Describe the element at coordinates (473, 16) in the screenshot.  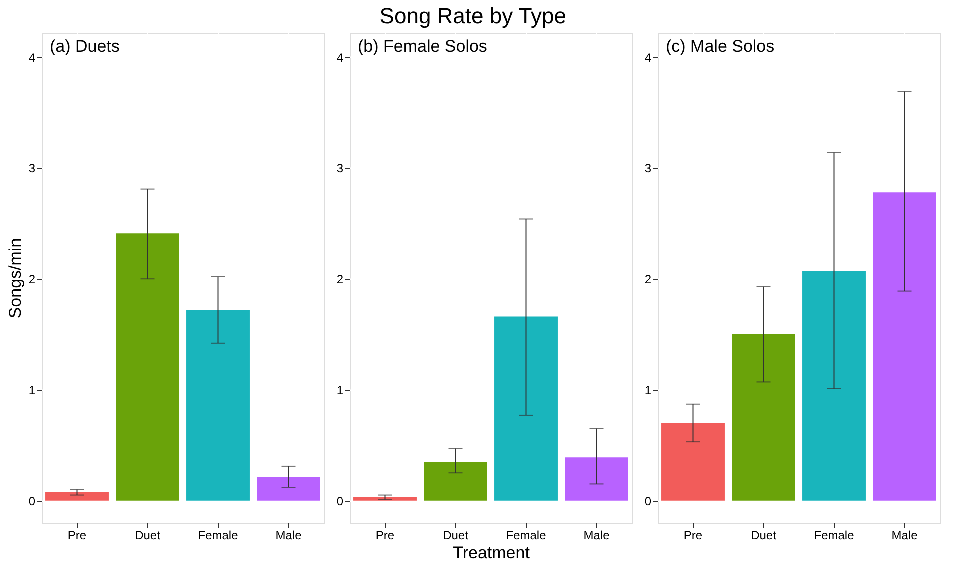
I see `chart-title: Song Rate by Type` at that location.